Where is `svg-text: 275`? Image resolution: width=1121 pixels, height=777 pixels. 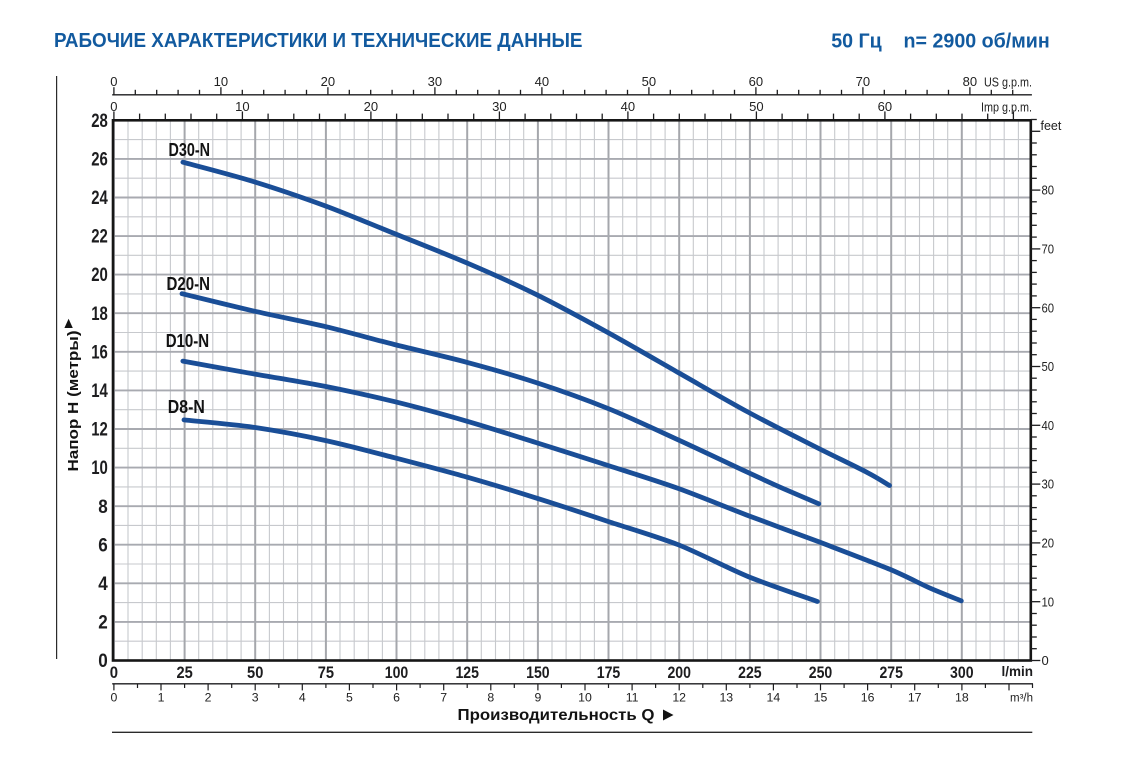 svg-text: 275 is located at coordinates (891, 673).